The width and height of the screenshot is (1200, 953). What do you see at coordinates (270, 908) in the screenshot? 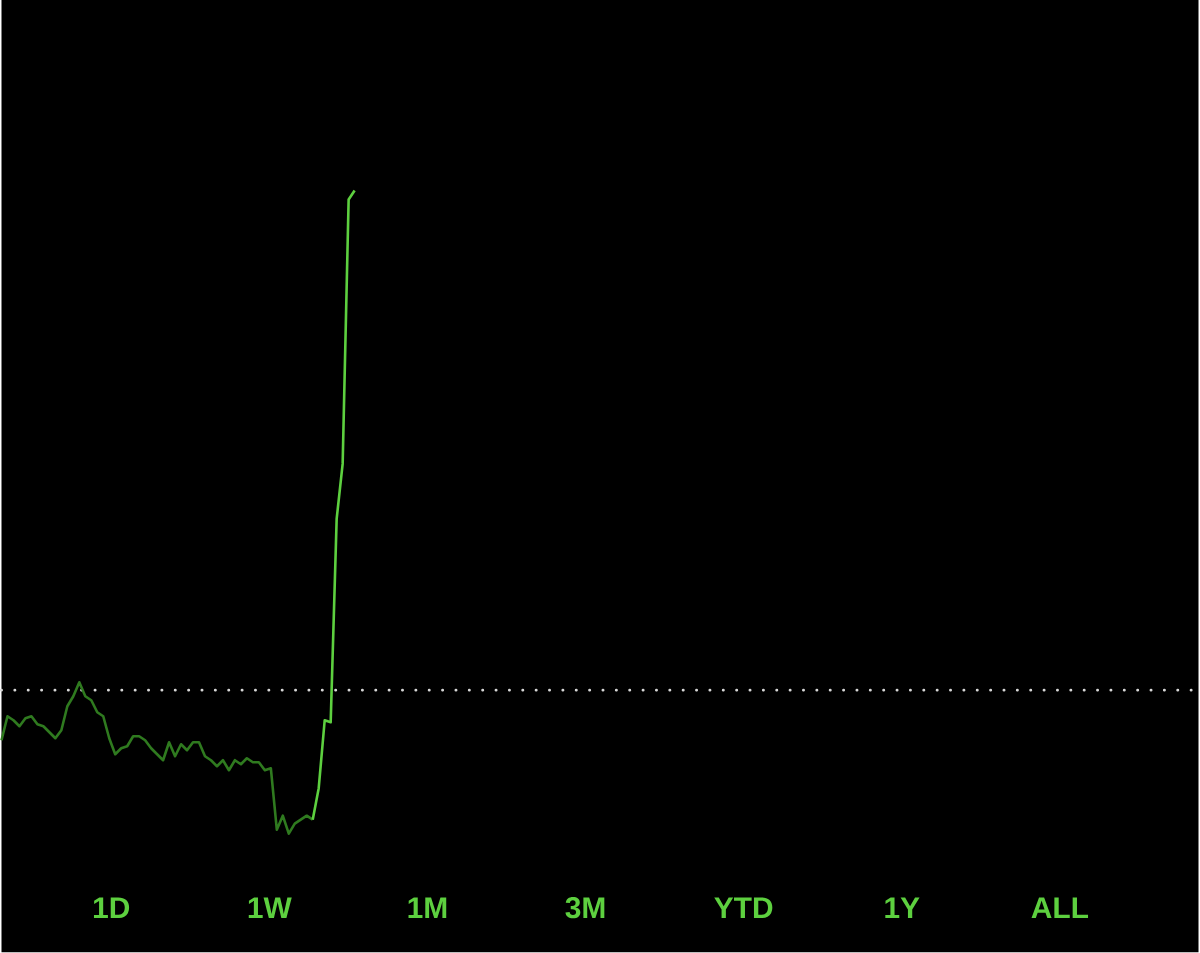
I see `text: 1W` at bounding box center [270, 908].